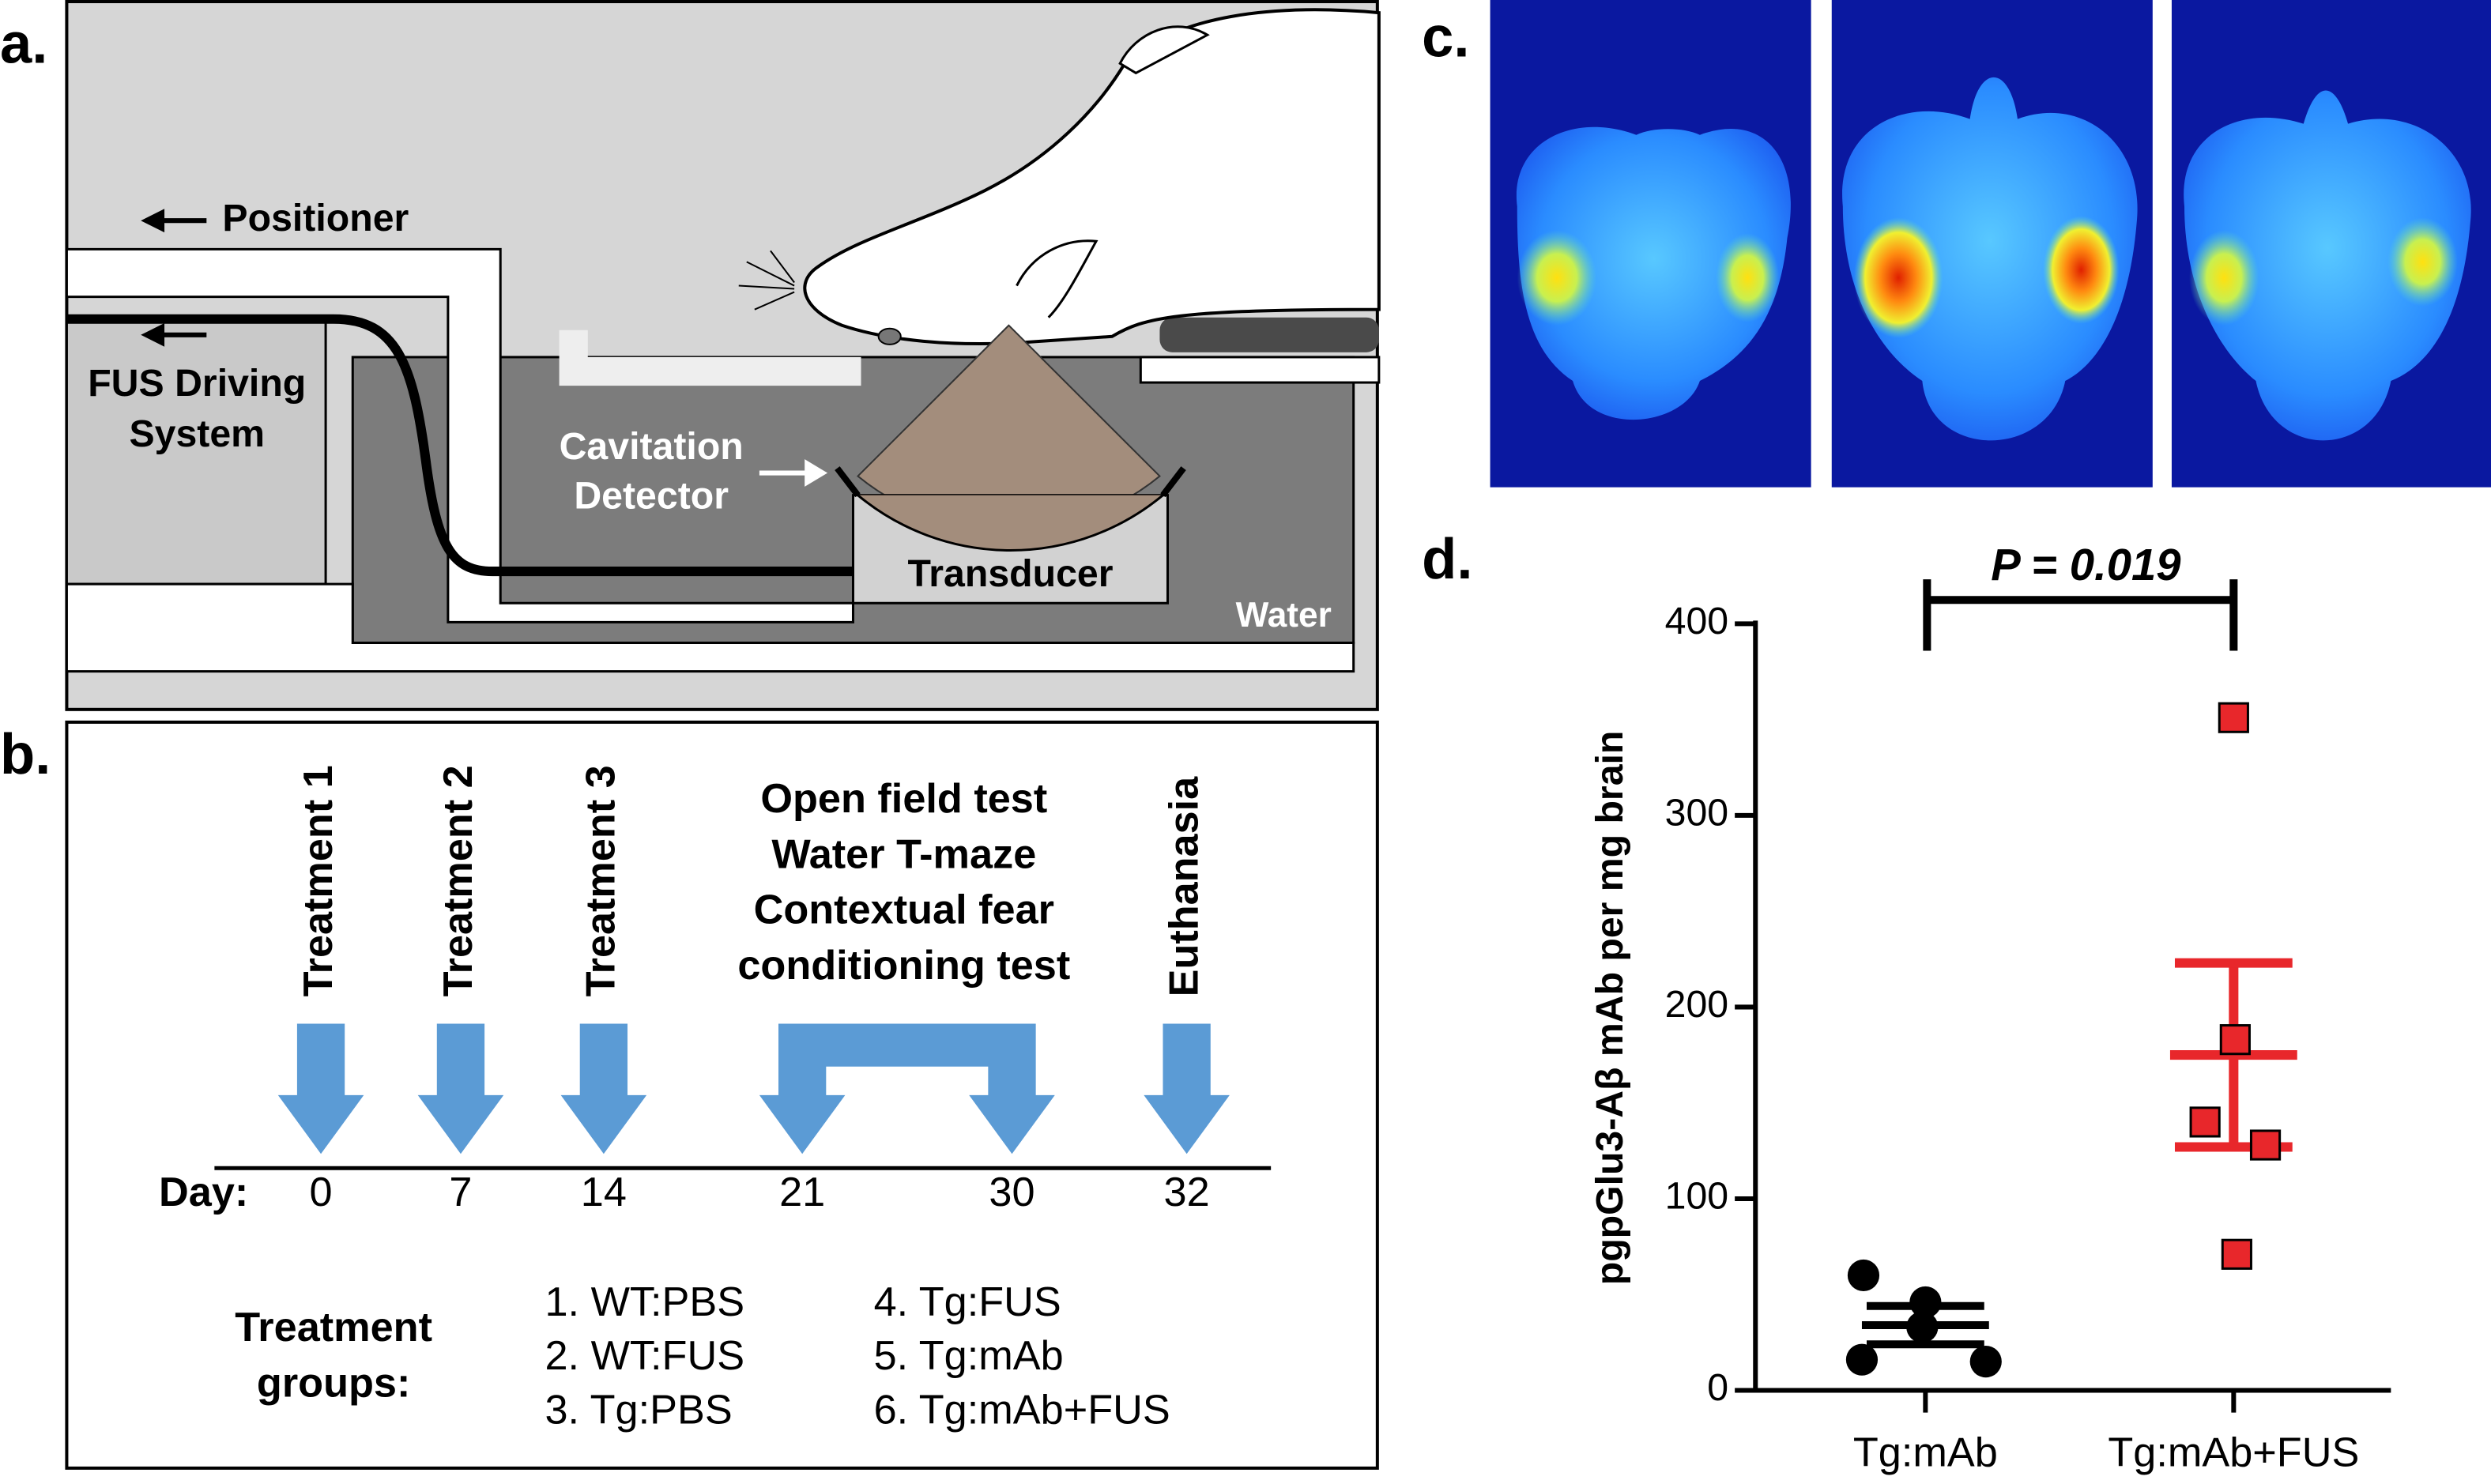 This screenshot has width=2491, height=1484. Describe the element at coordinates (1184, 886) in the screenshot. I see `event-label: Euthanasia` at that location.